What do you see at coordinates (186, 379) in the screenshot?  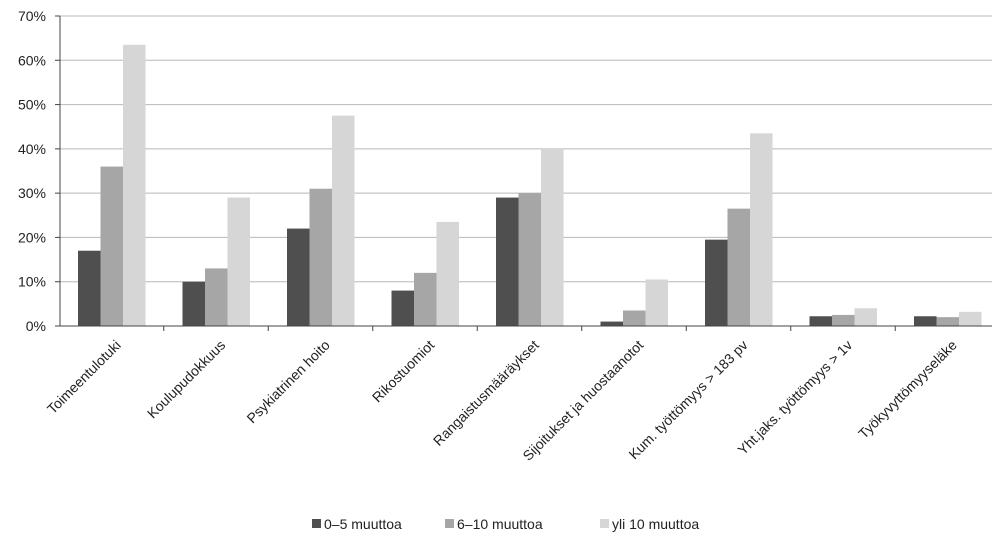 I see `x-category-label: Koulupudokkuus` at bounding box center [186, 379].